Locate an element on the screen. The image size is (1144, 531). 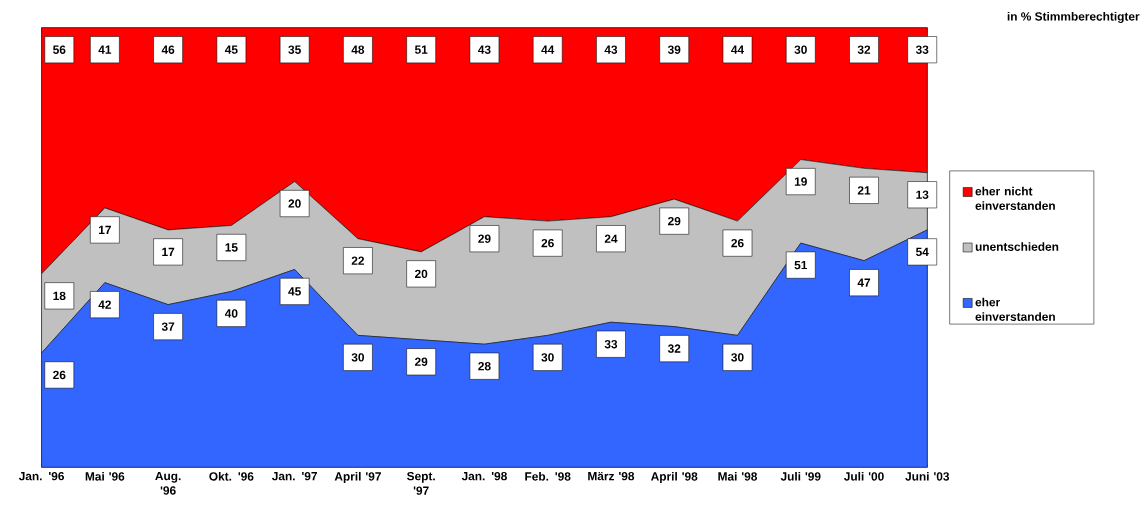
data-label: 48 is located at coordinates (358, 50).